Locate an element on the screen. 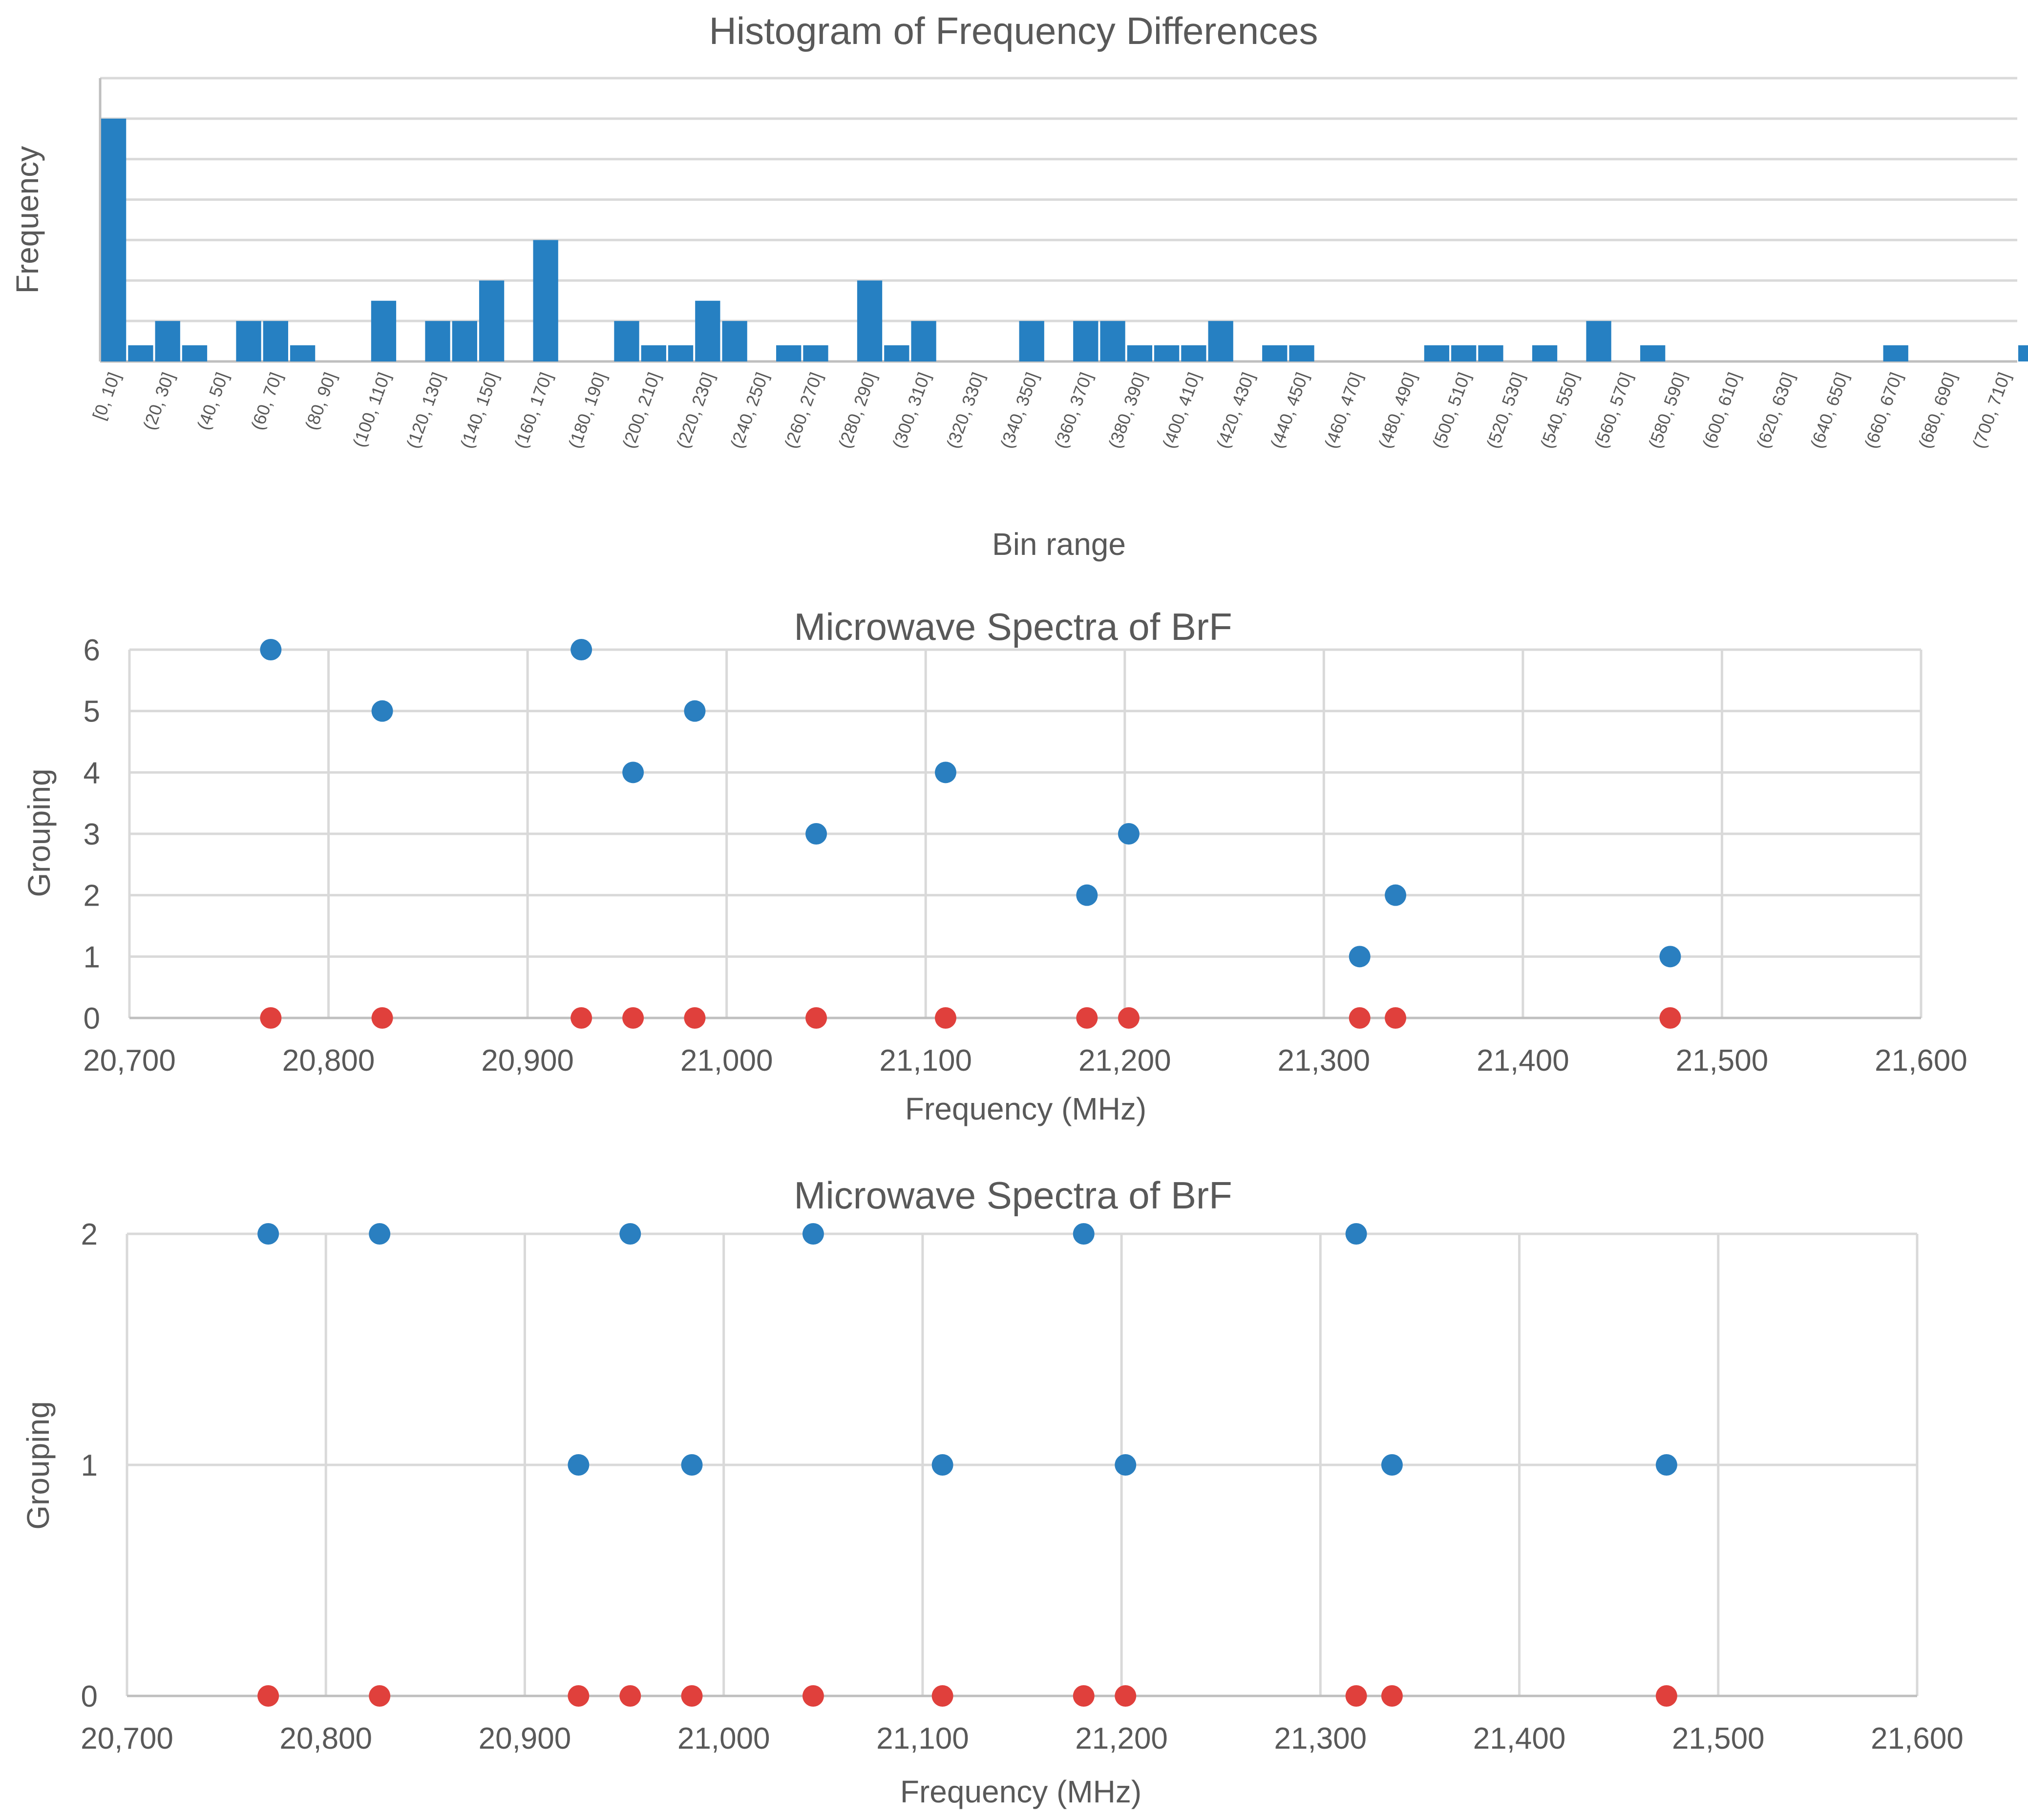  scatter-bottom-y-tick-label: 0 is located at coordinates (89, 1697).